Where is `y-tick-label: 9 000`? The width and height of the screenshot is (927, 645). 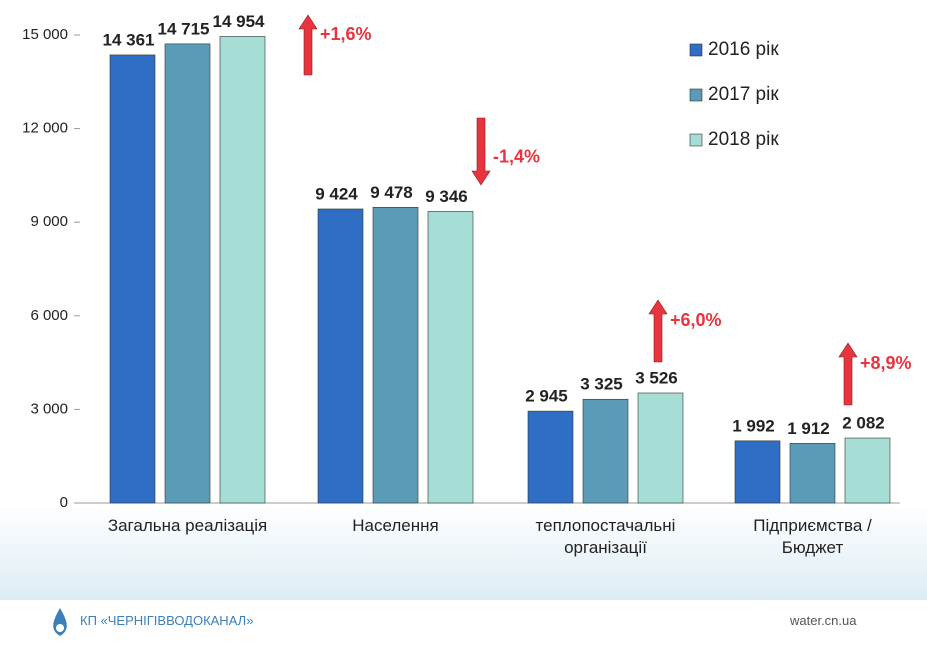
y-tick-label: 9 000 is located at coordinates (49, 221).